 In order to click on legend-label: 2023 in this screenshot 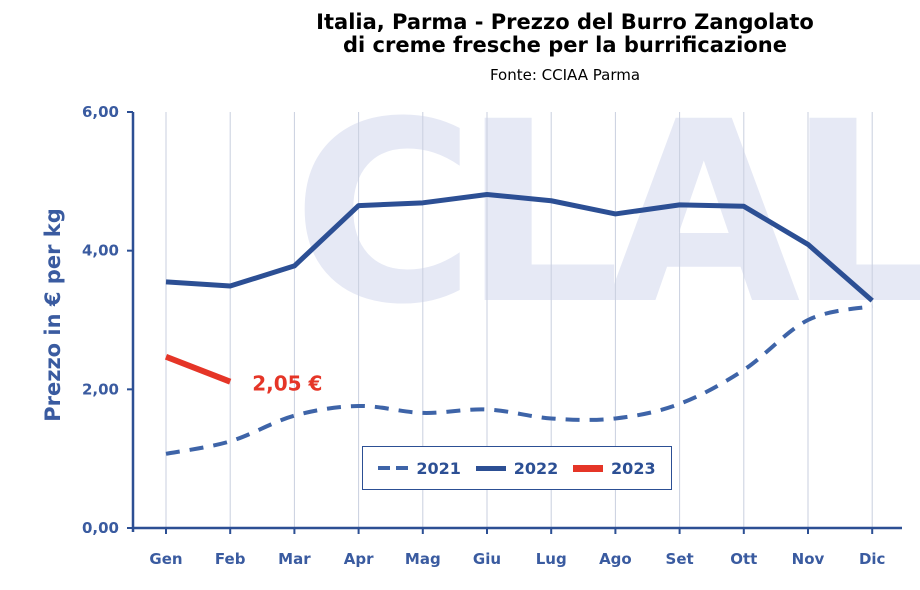, I will do `click(633, 468)`.